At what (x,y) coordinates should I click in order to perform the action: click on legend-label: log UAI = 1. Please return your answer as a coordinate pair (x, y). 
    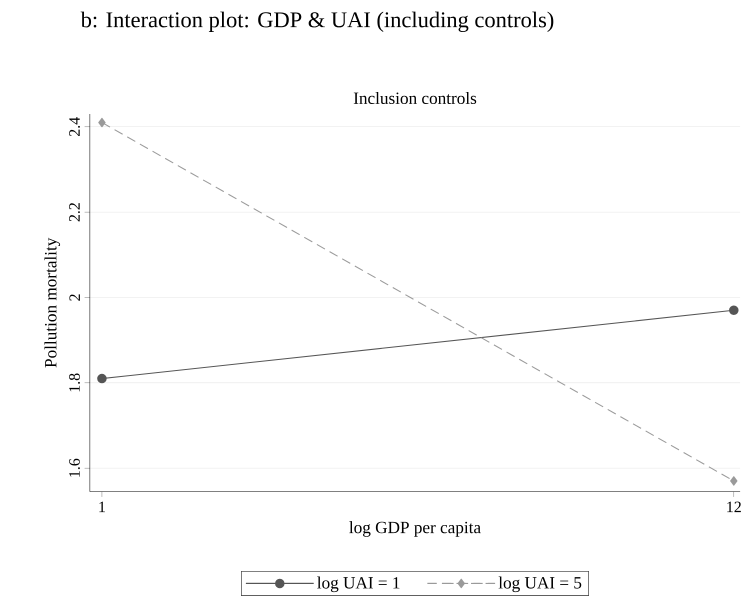
    Looking at the image, I should click on (358, 584).